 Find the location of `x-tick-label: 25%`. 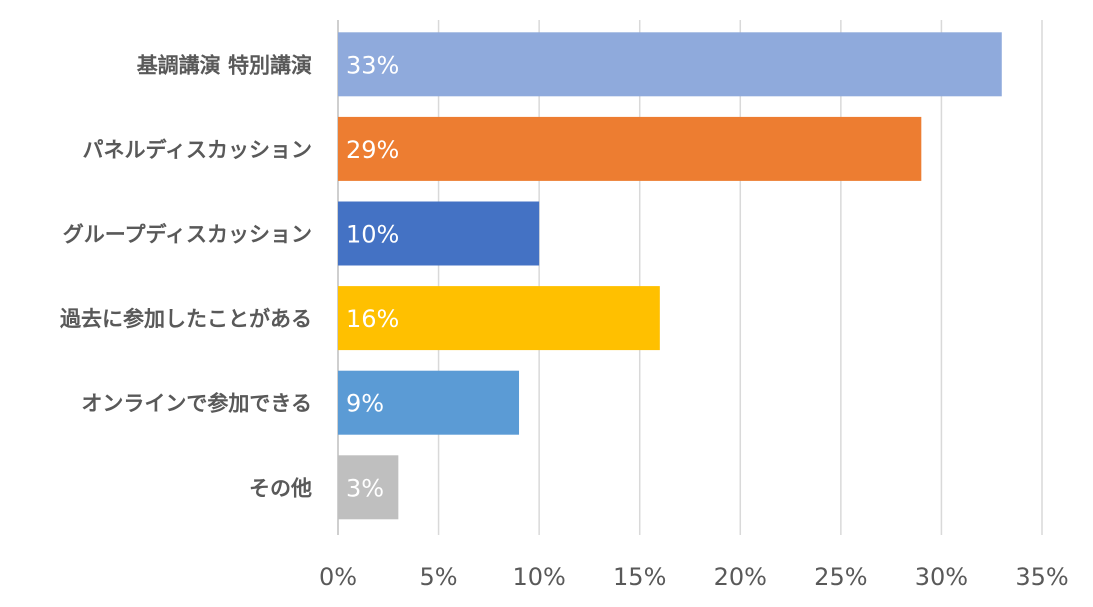

x-tick-label: 25% is located at coordinates (840, 577).